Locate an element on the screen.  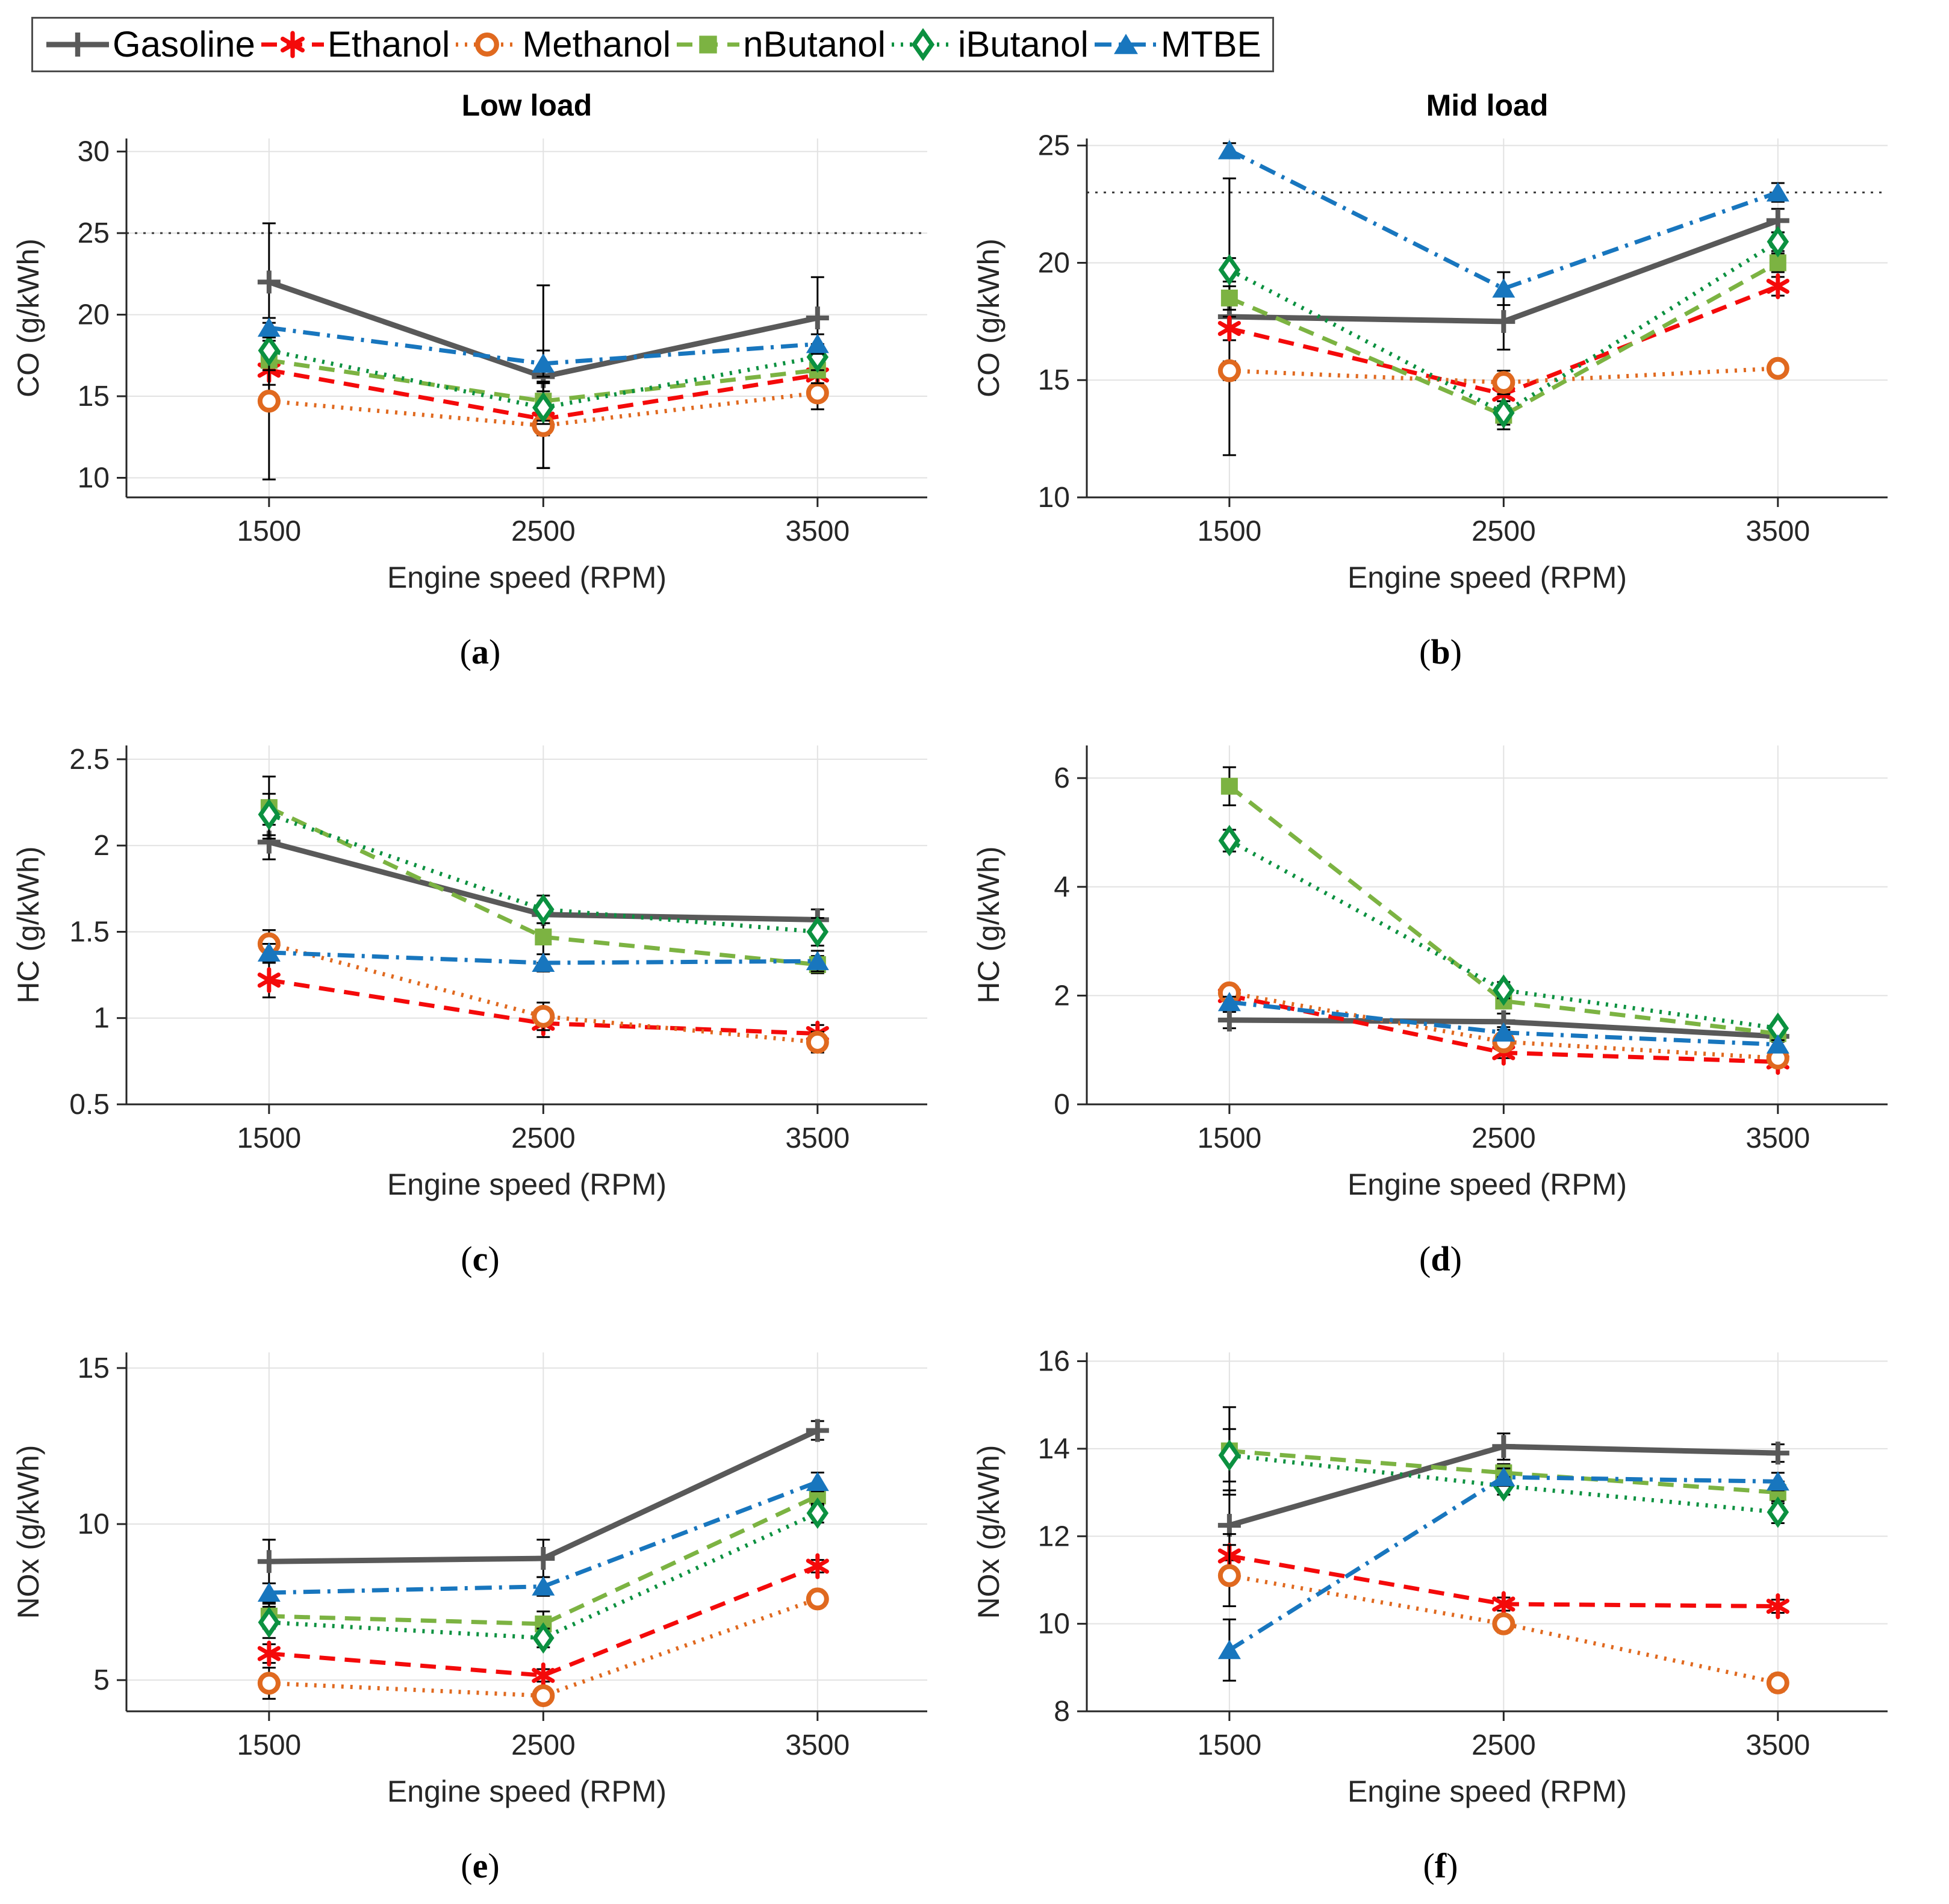
caption-row-1: (a) (b) is located at coordinates (974, 651).